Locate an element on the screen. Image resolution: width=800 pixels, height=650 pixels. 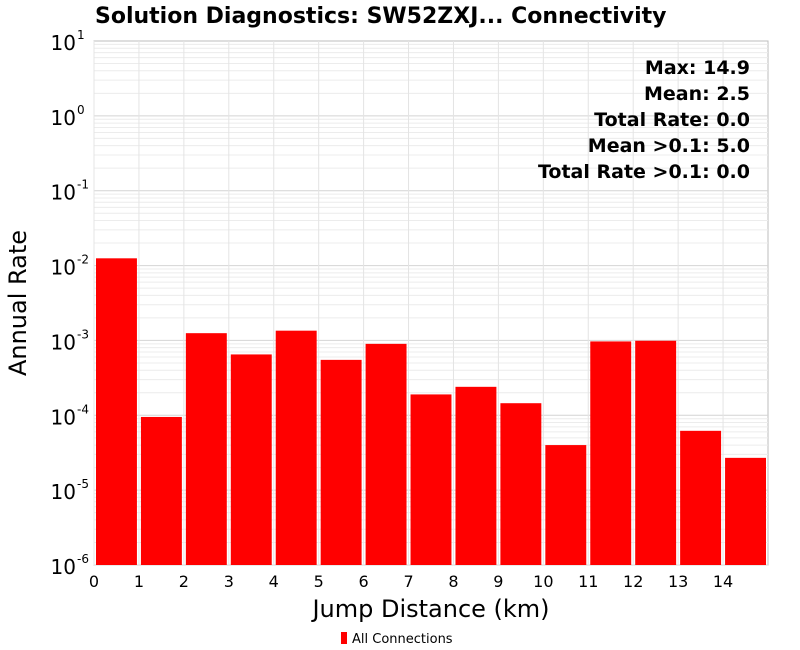
y-tick-exponent: -6 is located at coordinates (83, 559).